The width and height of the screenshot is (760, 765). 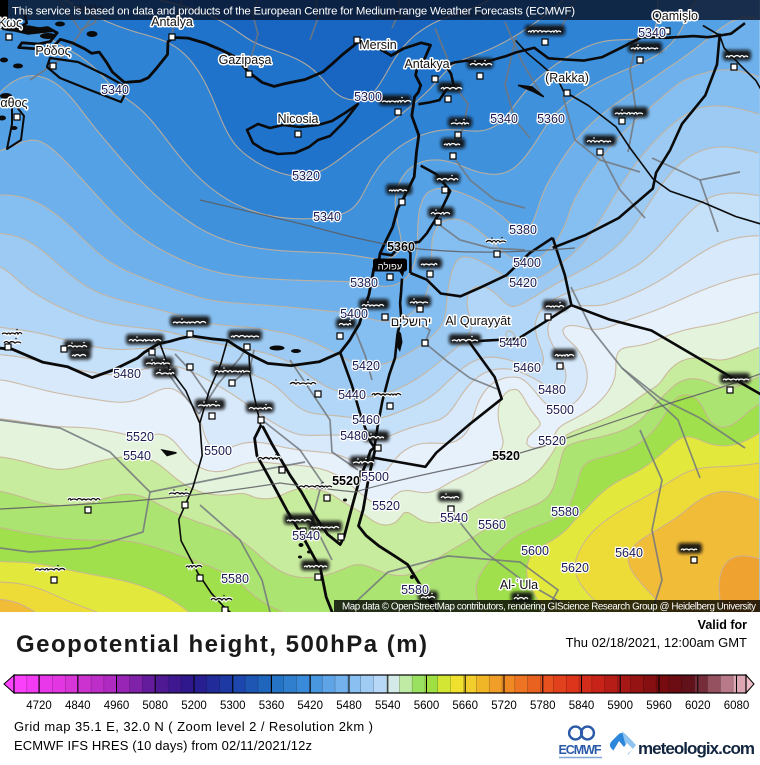 What do you see at coordinates (629, 553) in the screenshot?
I see `svg-text: 5640` at bounding box center [629, 553].